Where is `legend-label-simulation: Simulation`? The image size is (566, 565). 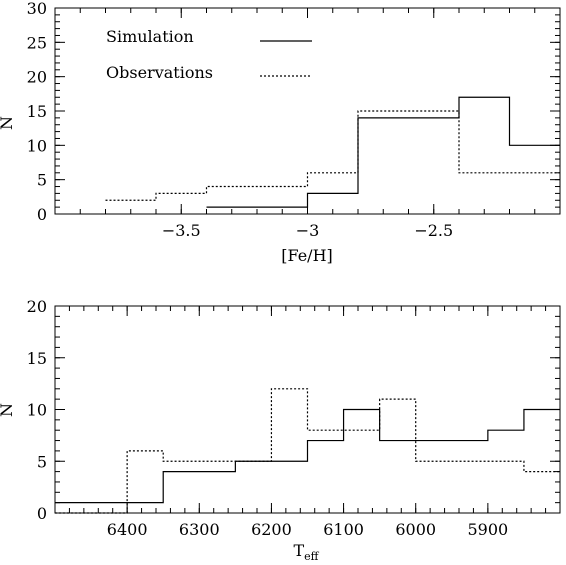
legend-label-simulation: Simulation is located at coordinates (150, 36).